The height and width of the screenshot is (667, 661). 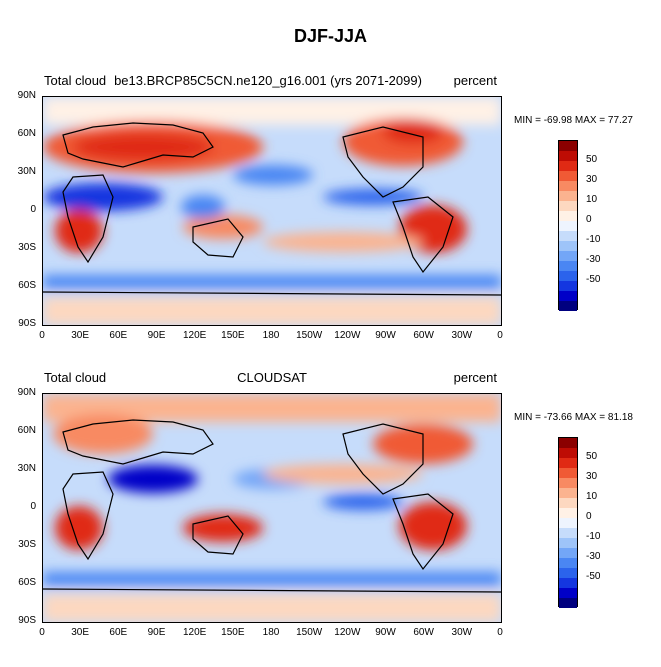 What do you see at coordinates (272, 377) in the screenshot?
I see `case-label: CLOUDSAT` at bounding box center [272, 377].